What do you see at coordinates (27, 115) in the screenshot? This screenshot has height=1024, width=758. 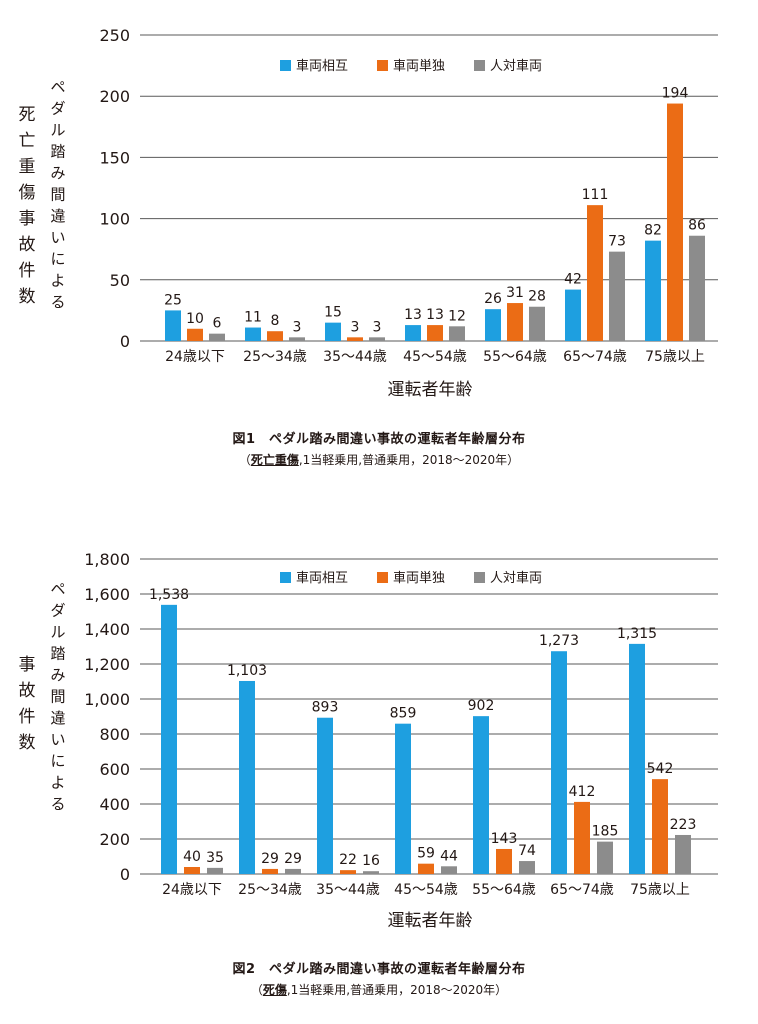 I see `y-axis-label-char: 死` at bounding box center [27, 115].